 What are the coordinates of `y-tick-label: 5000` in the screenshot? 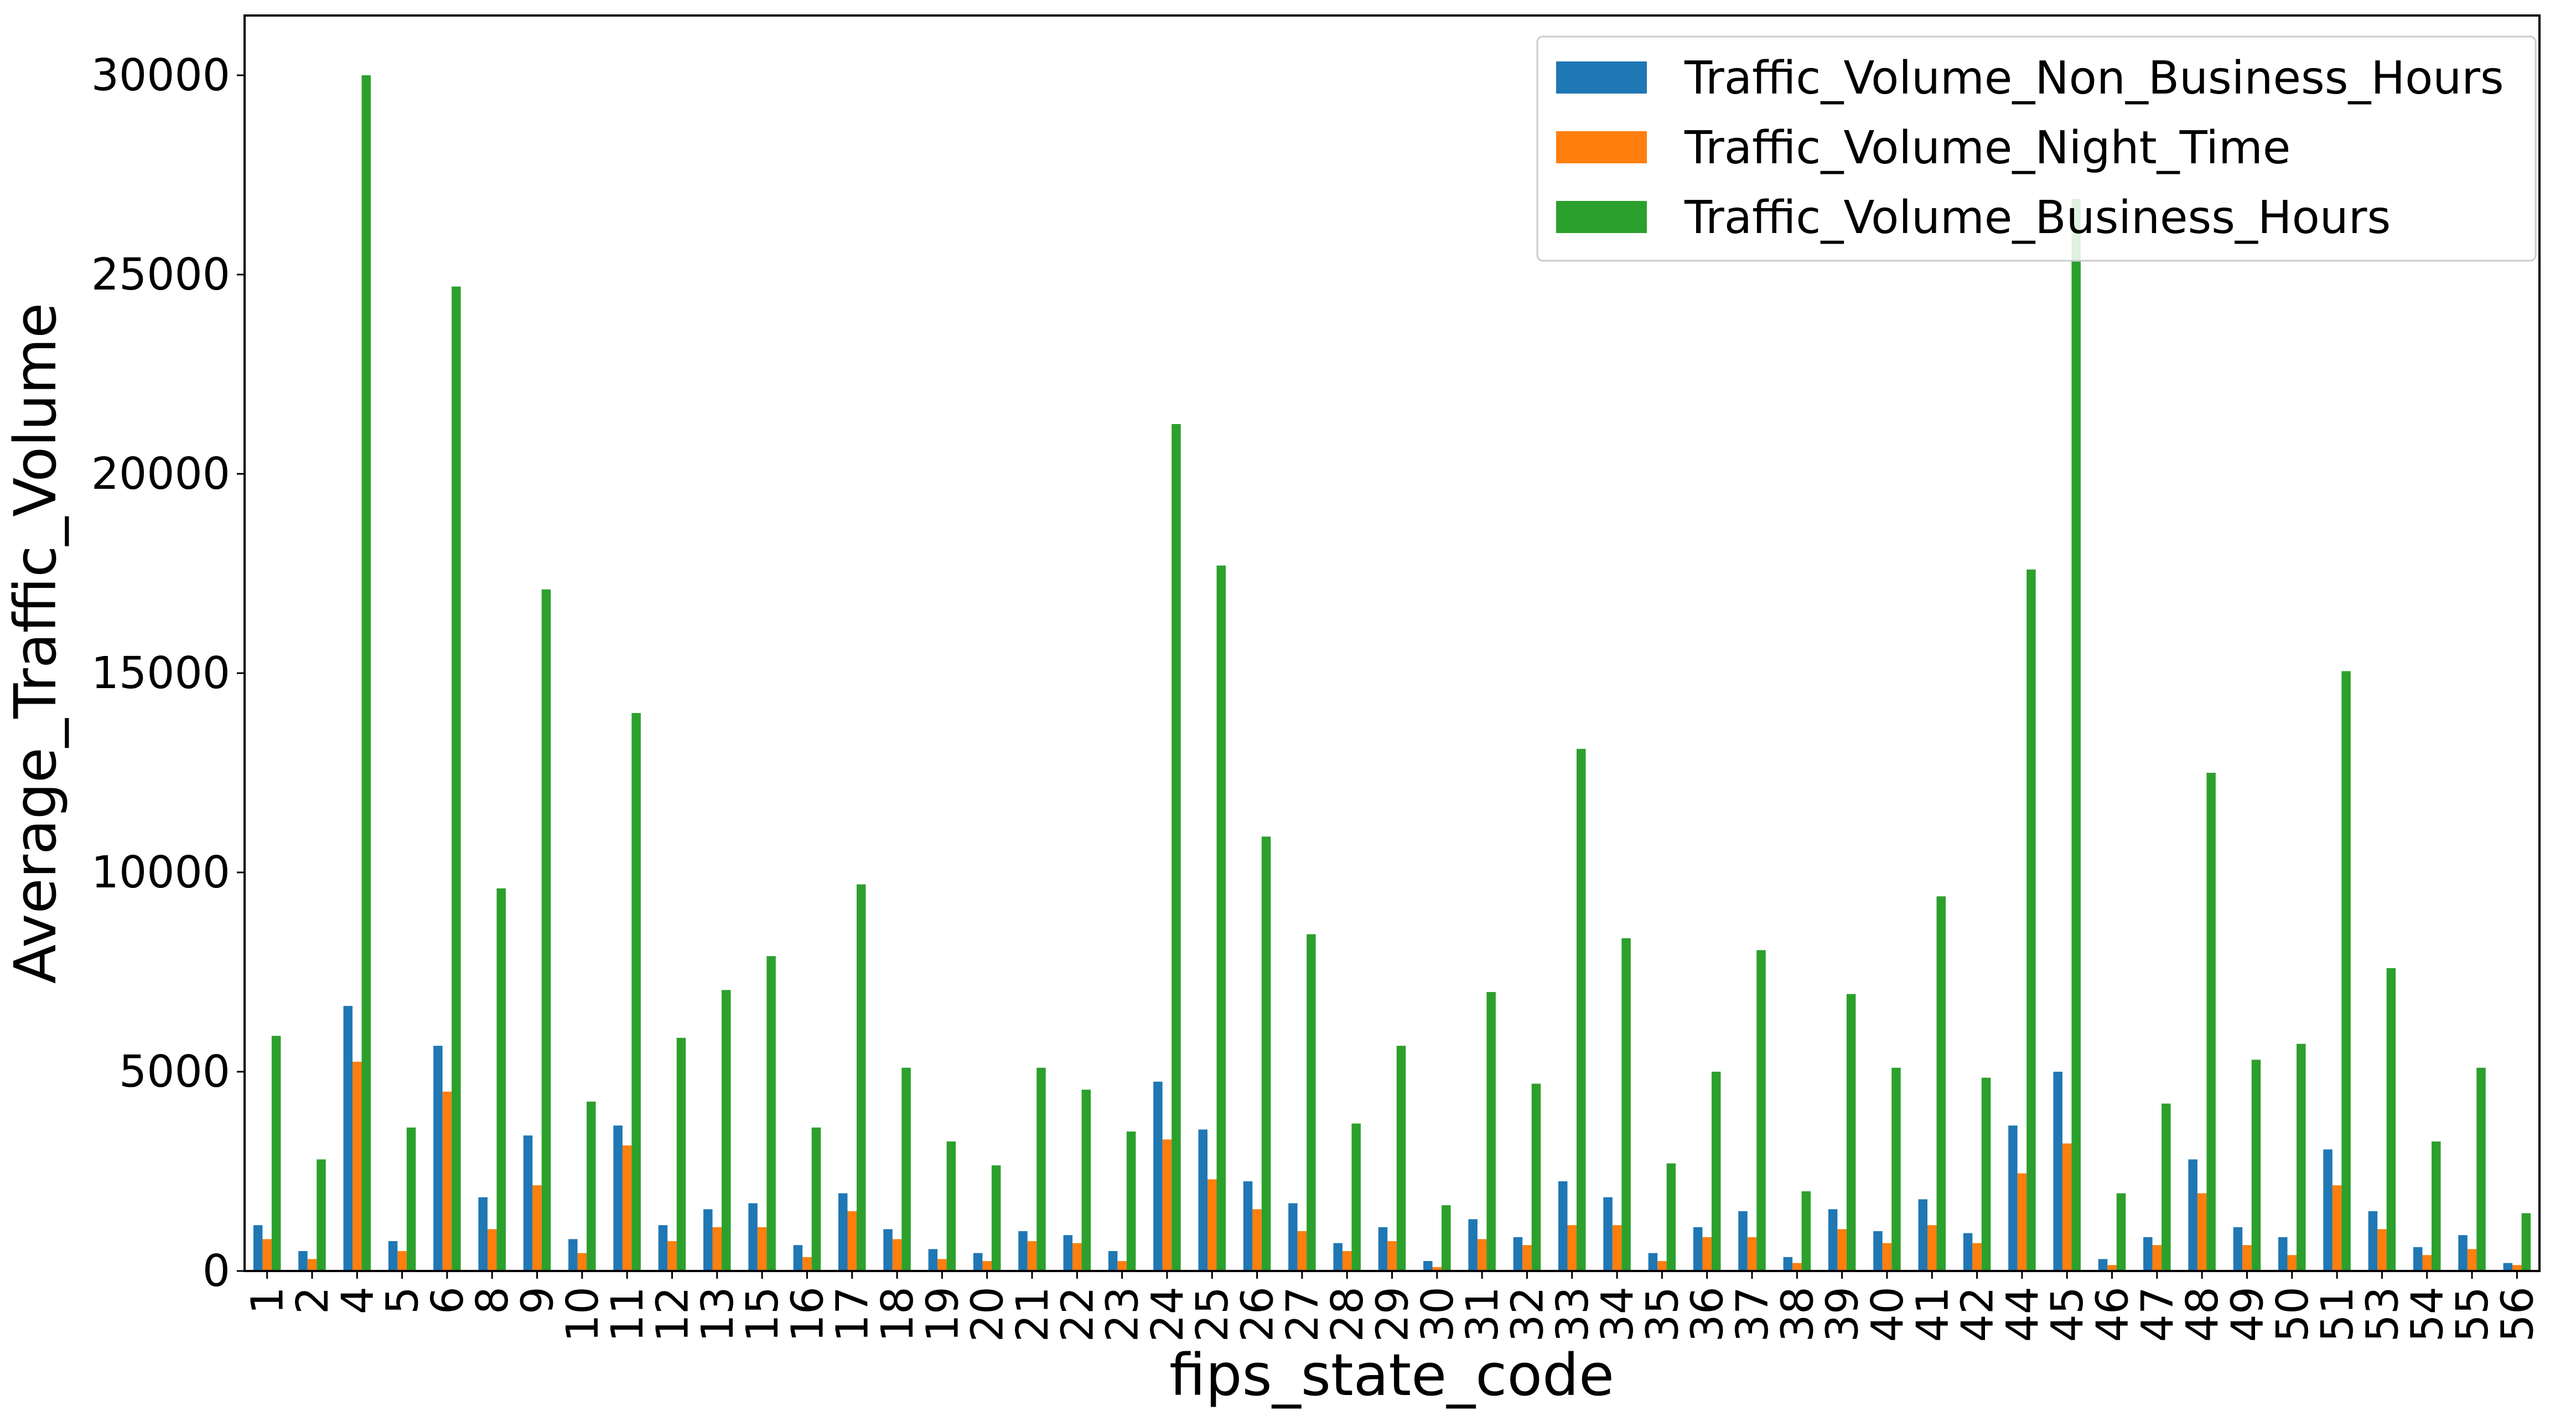 It's located at (174, 1071).